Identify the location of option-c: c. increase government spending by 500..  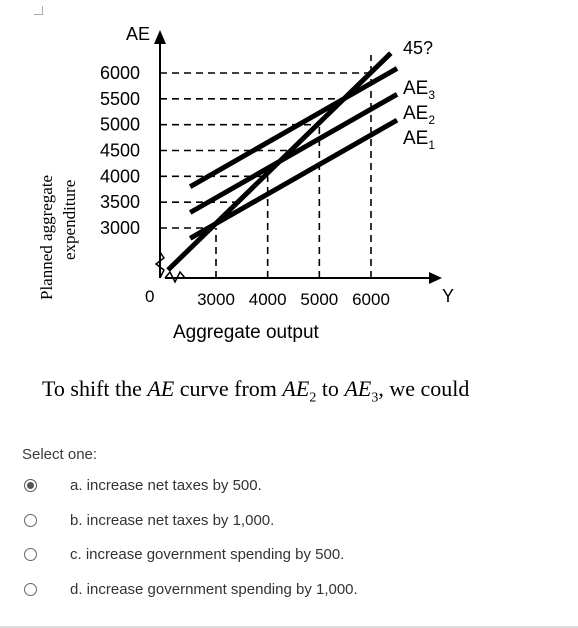
(184, 554).